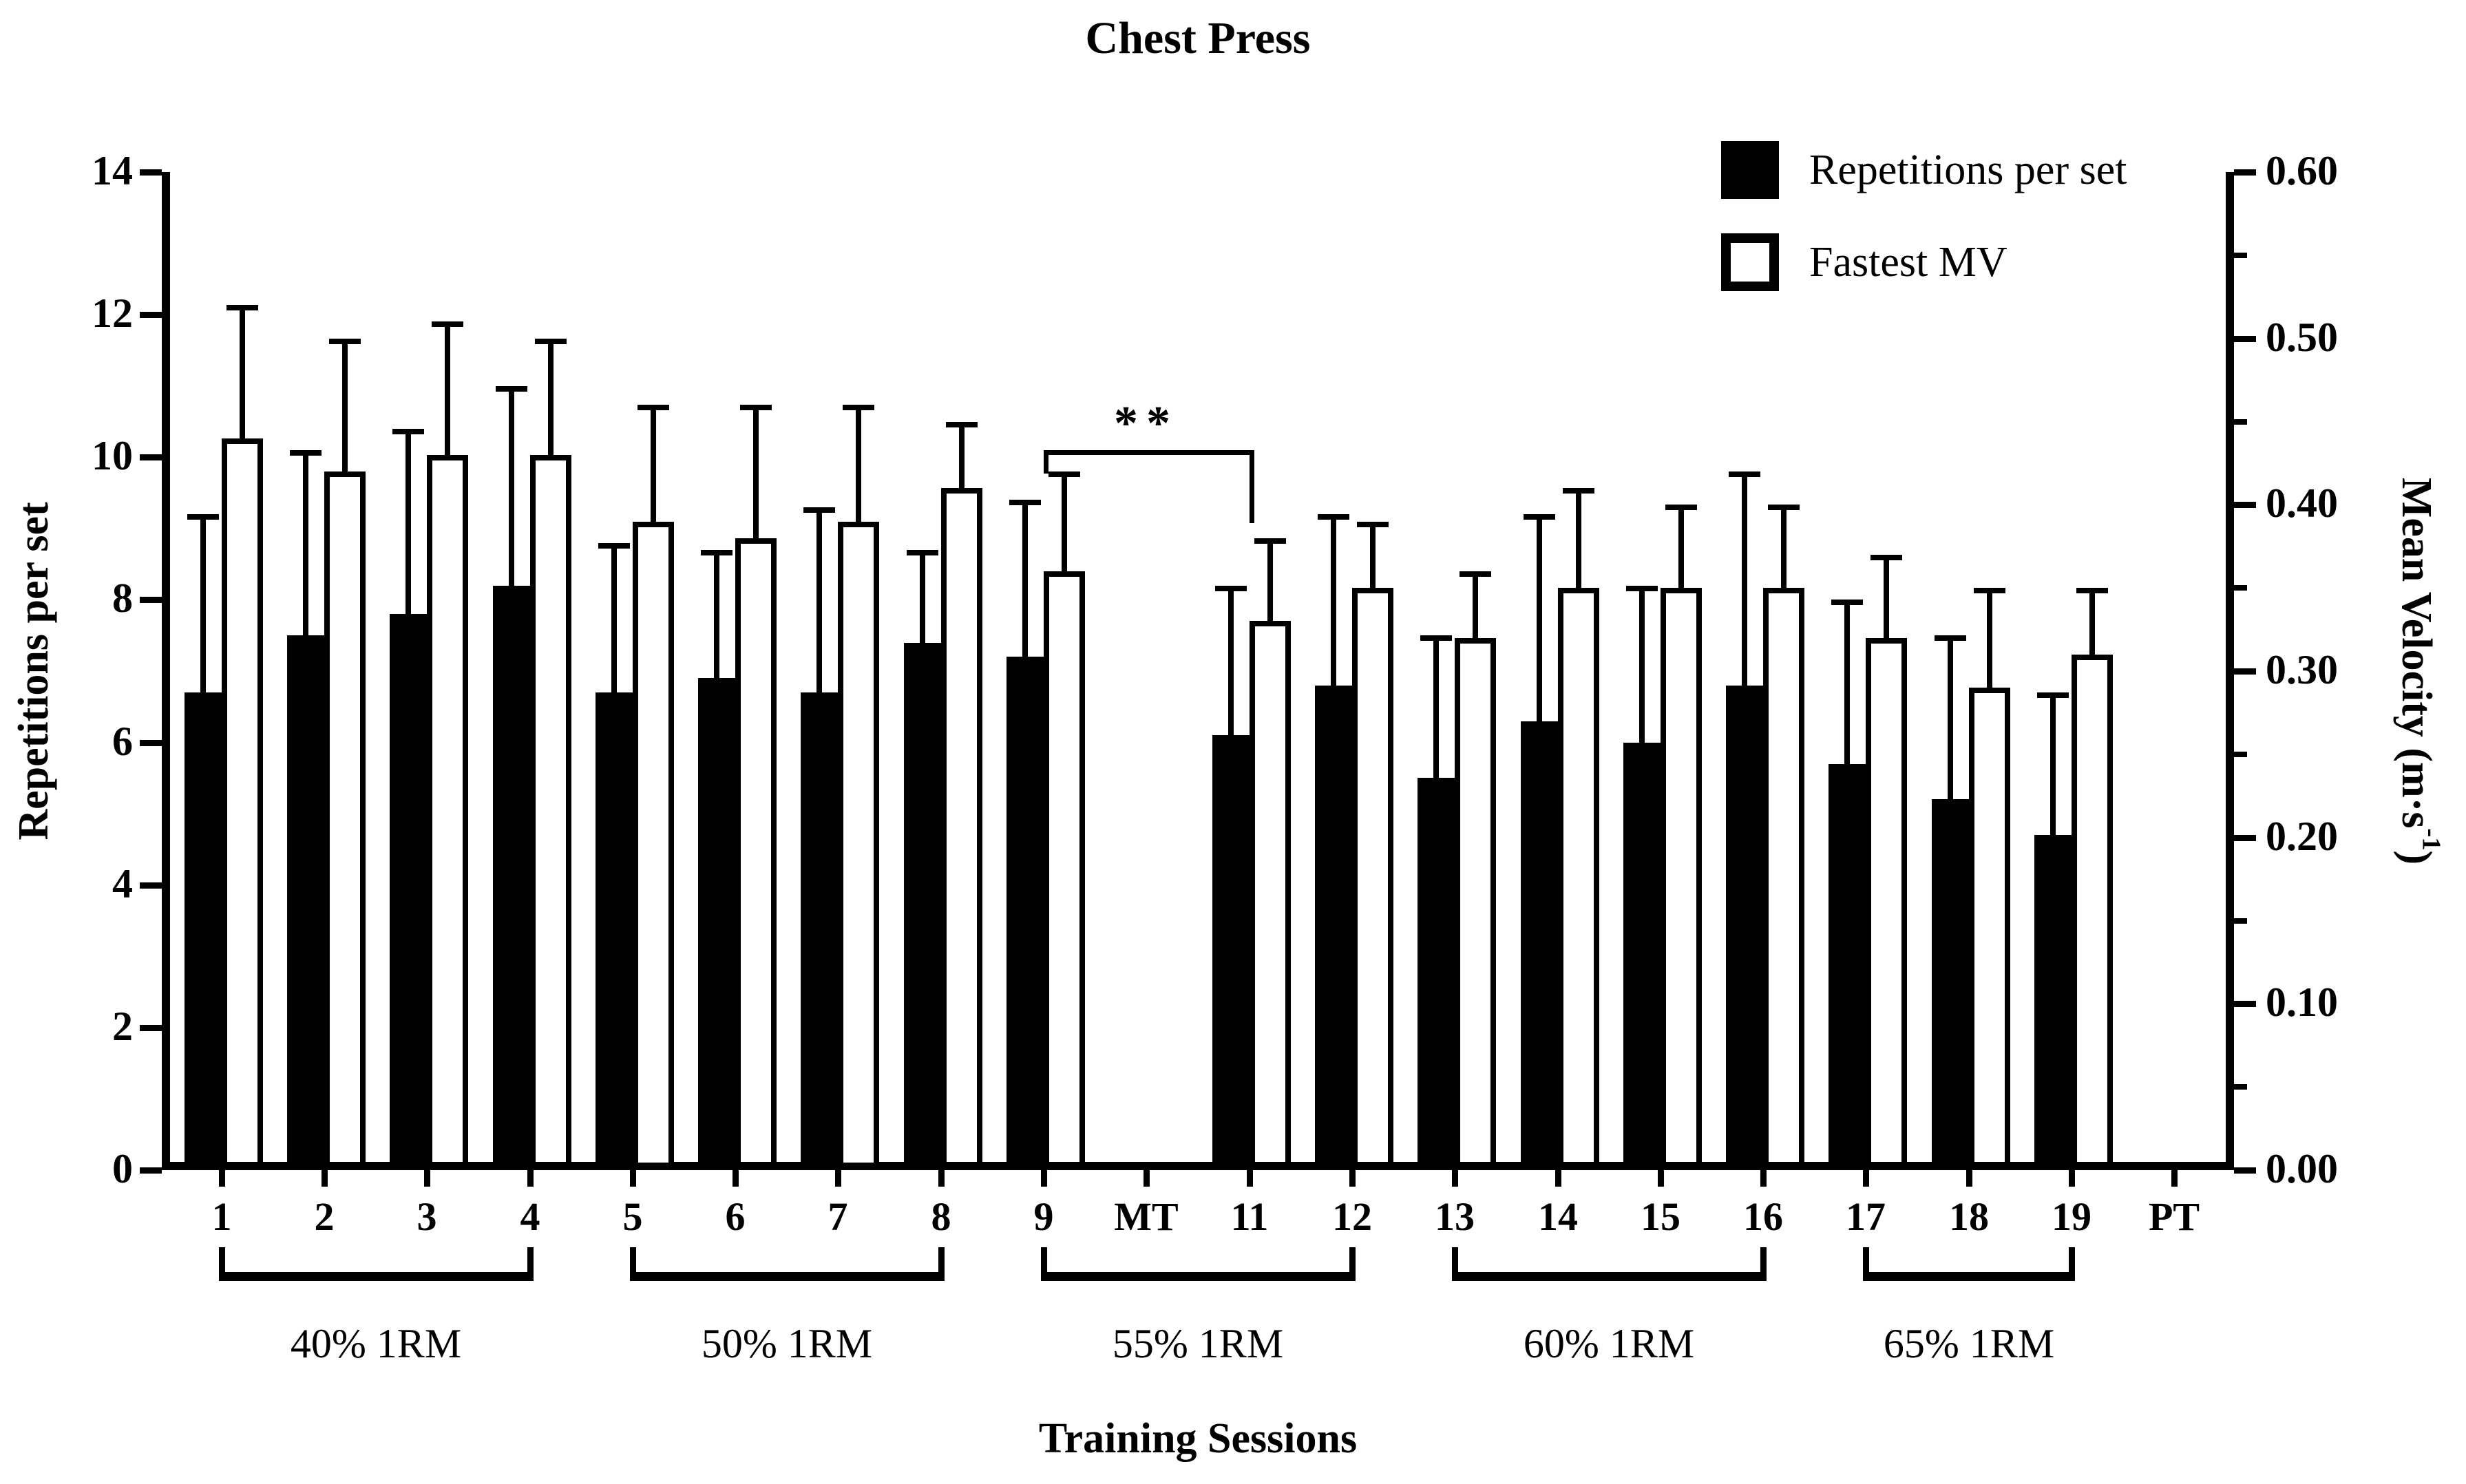  I want to click on right-axis-tick-label: 0.20, so click(2302, 837).